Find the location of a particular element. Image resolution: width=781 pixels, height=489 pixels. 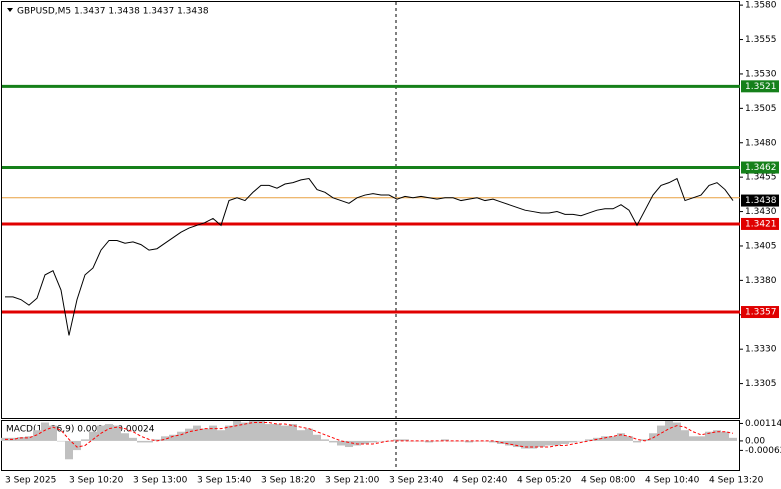

y-tick-label: 1.3305 is located at coordinates (761, 384).